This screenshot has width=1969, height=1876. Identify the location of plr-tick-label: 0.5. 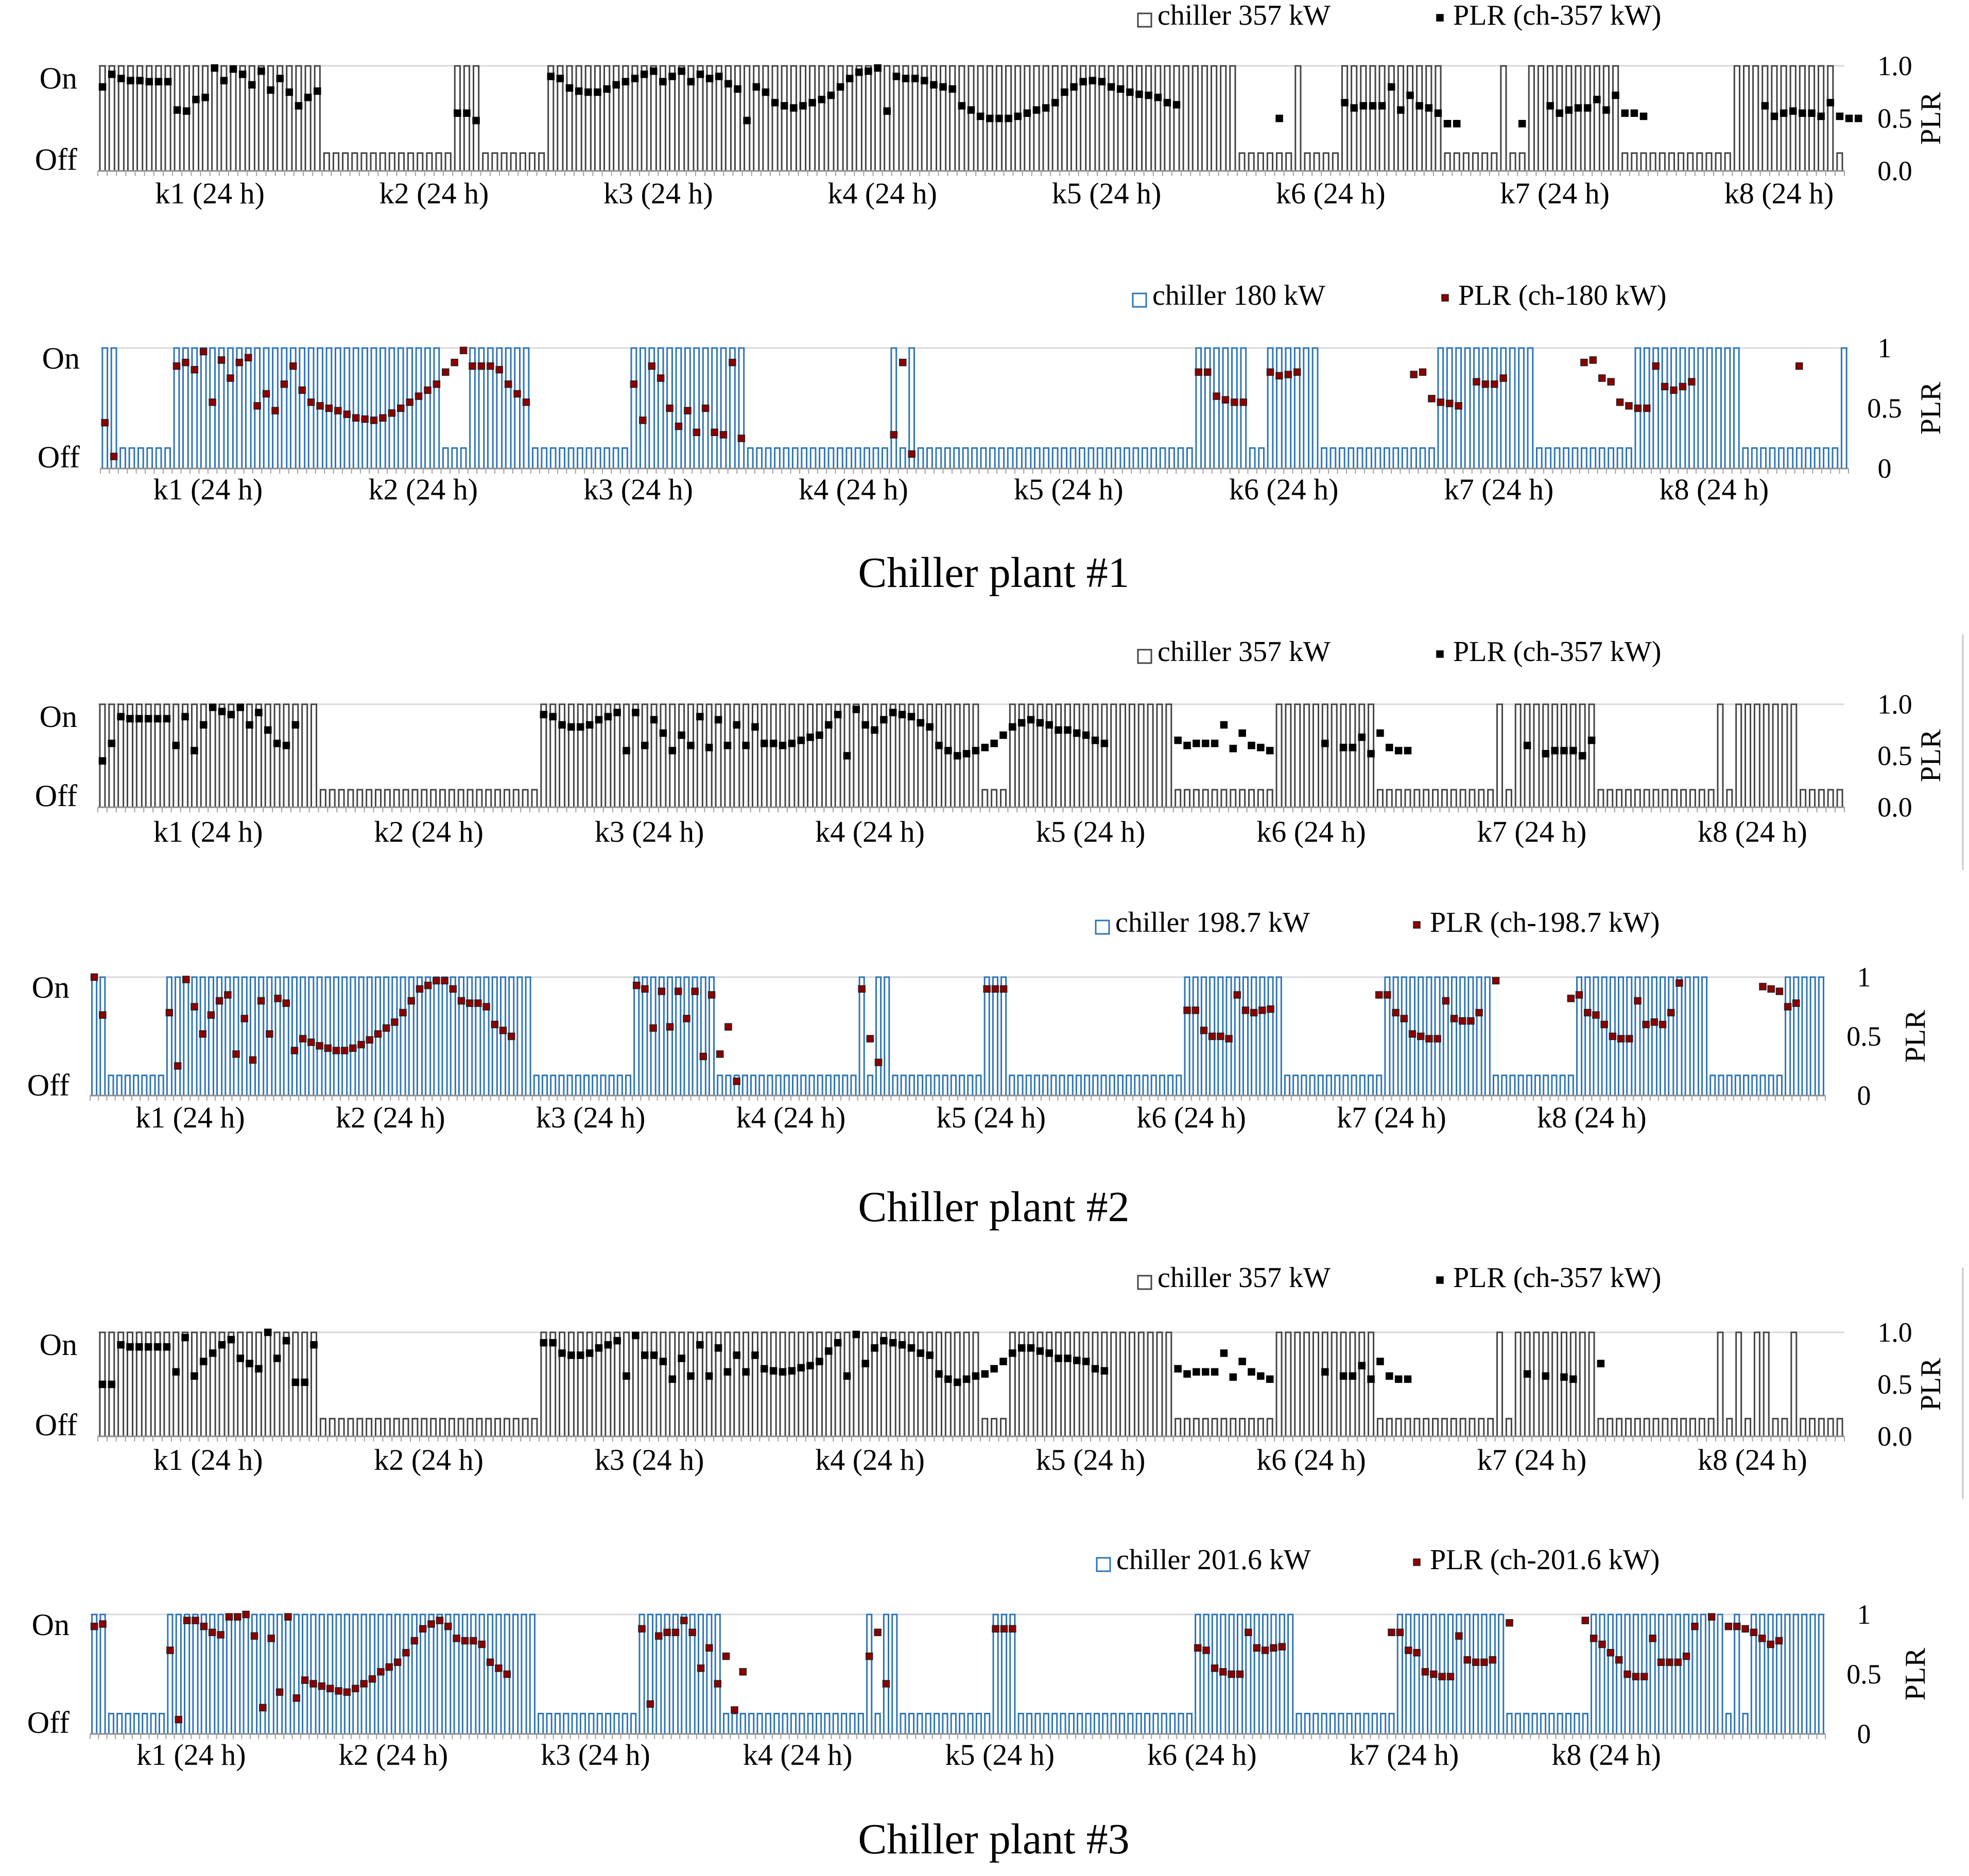
(1884, 408).